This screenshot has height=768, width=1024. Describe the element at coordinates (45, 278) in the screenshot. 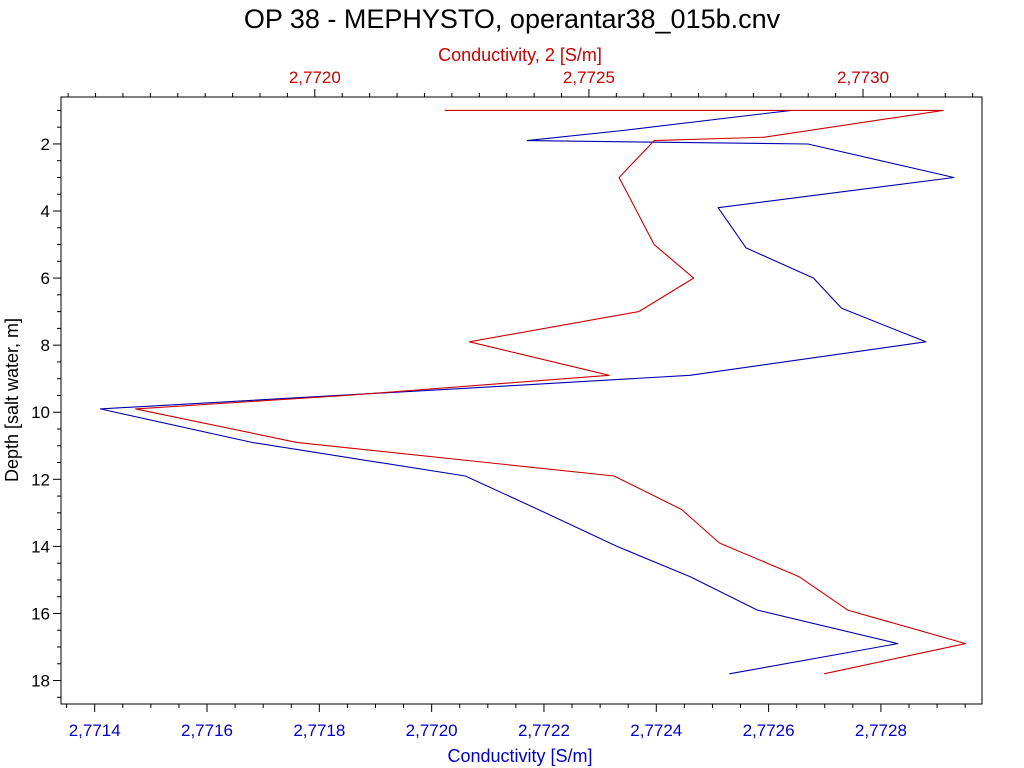

I see `y-tick-label: 6` at that location.